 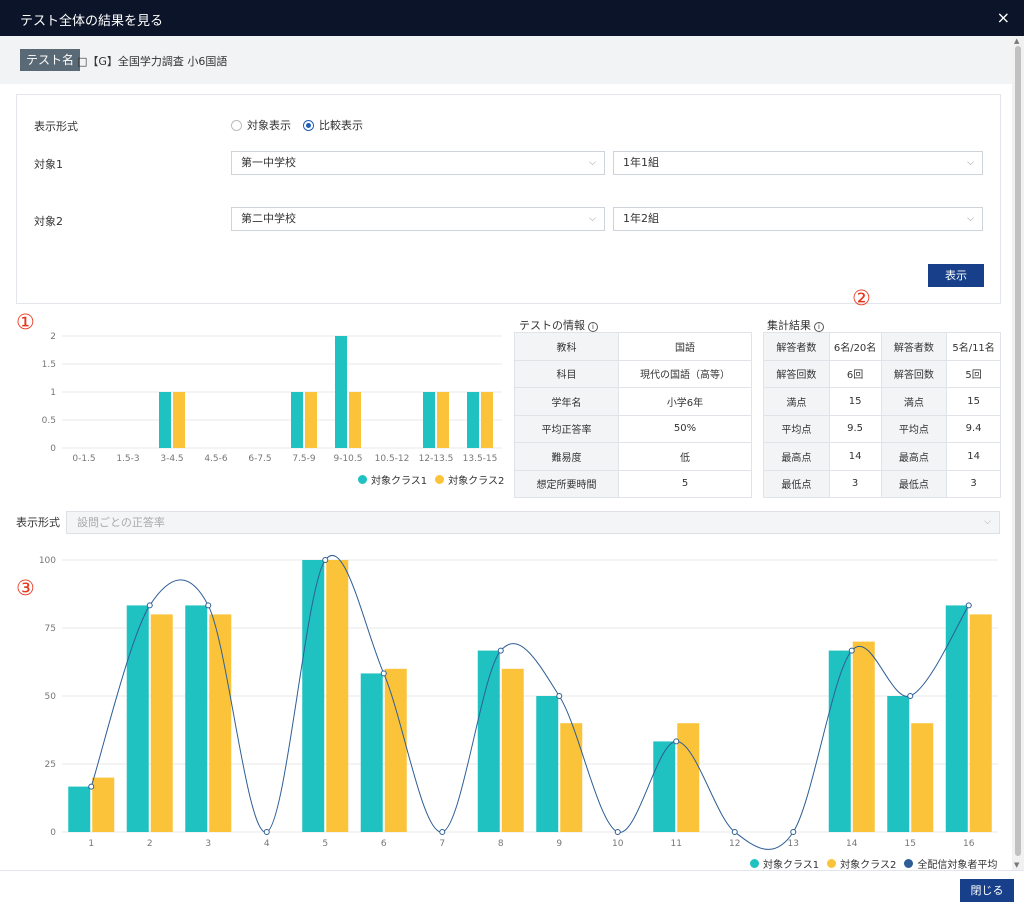 What do you see at coordinates (685, 401) in the screenshot?
I see `test-info-value: 小学6年` at bounding box center [685, 401].